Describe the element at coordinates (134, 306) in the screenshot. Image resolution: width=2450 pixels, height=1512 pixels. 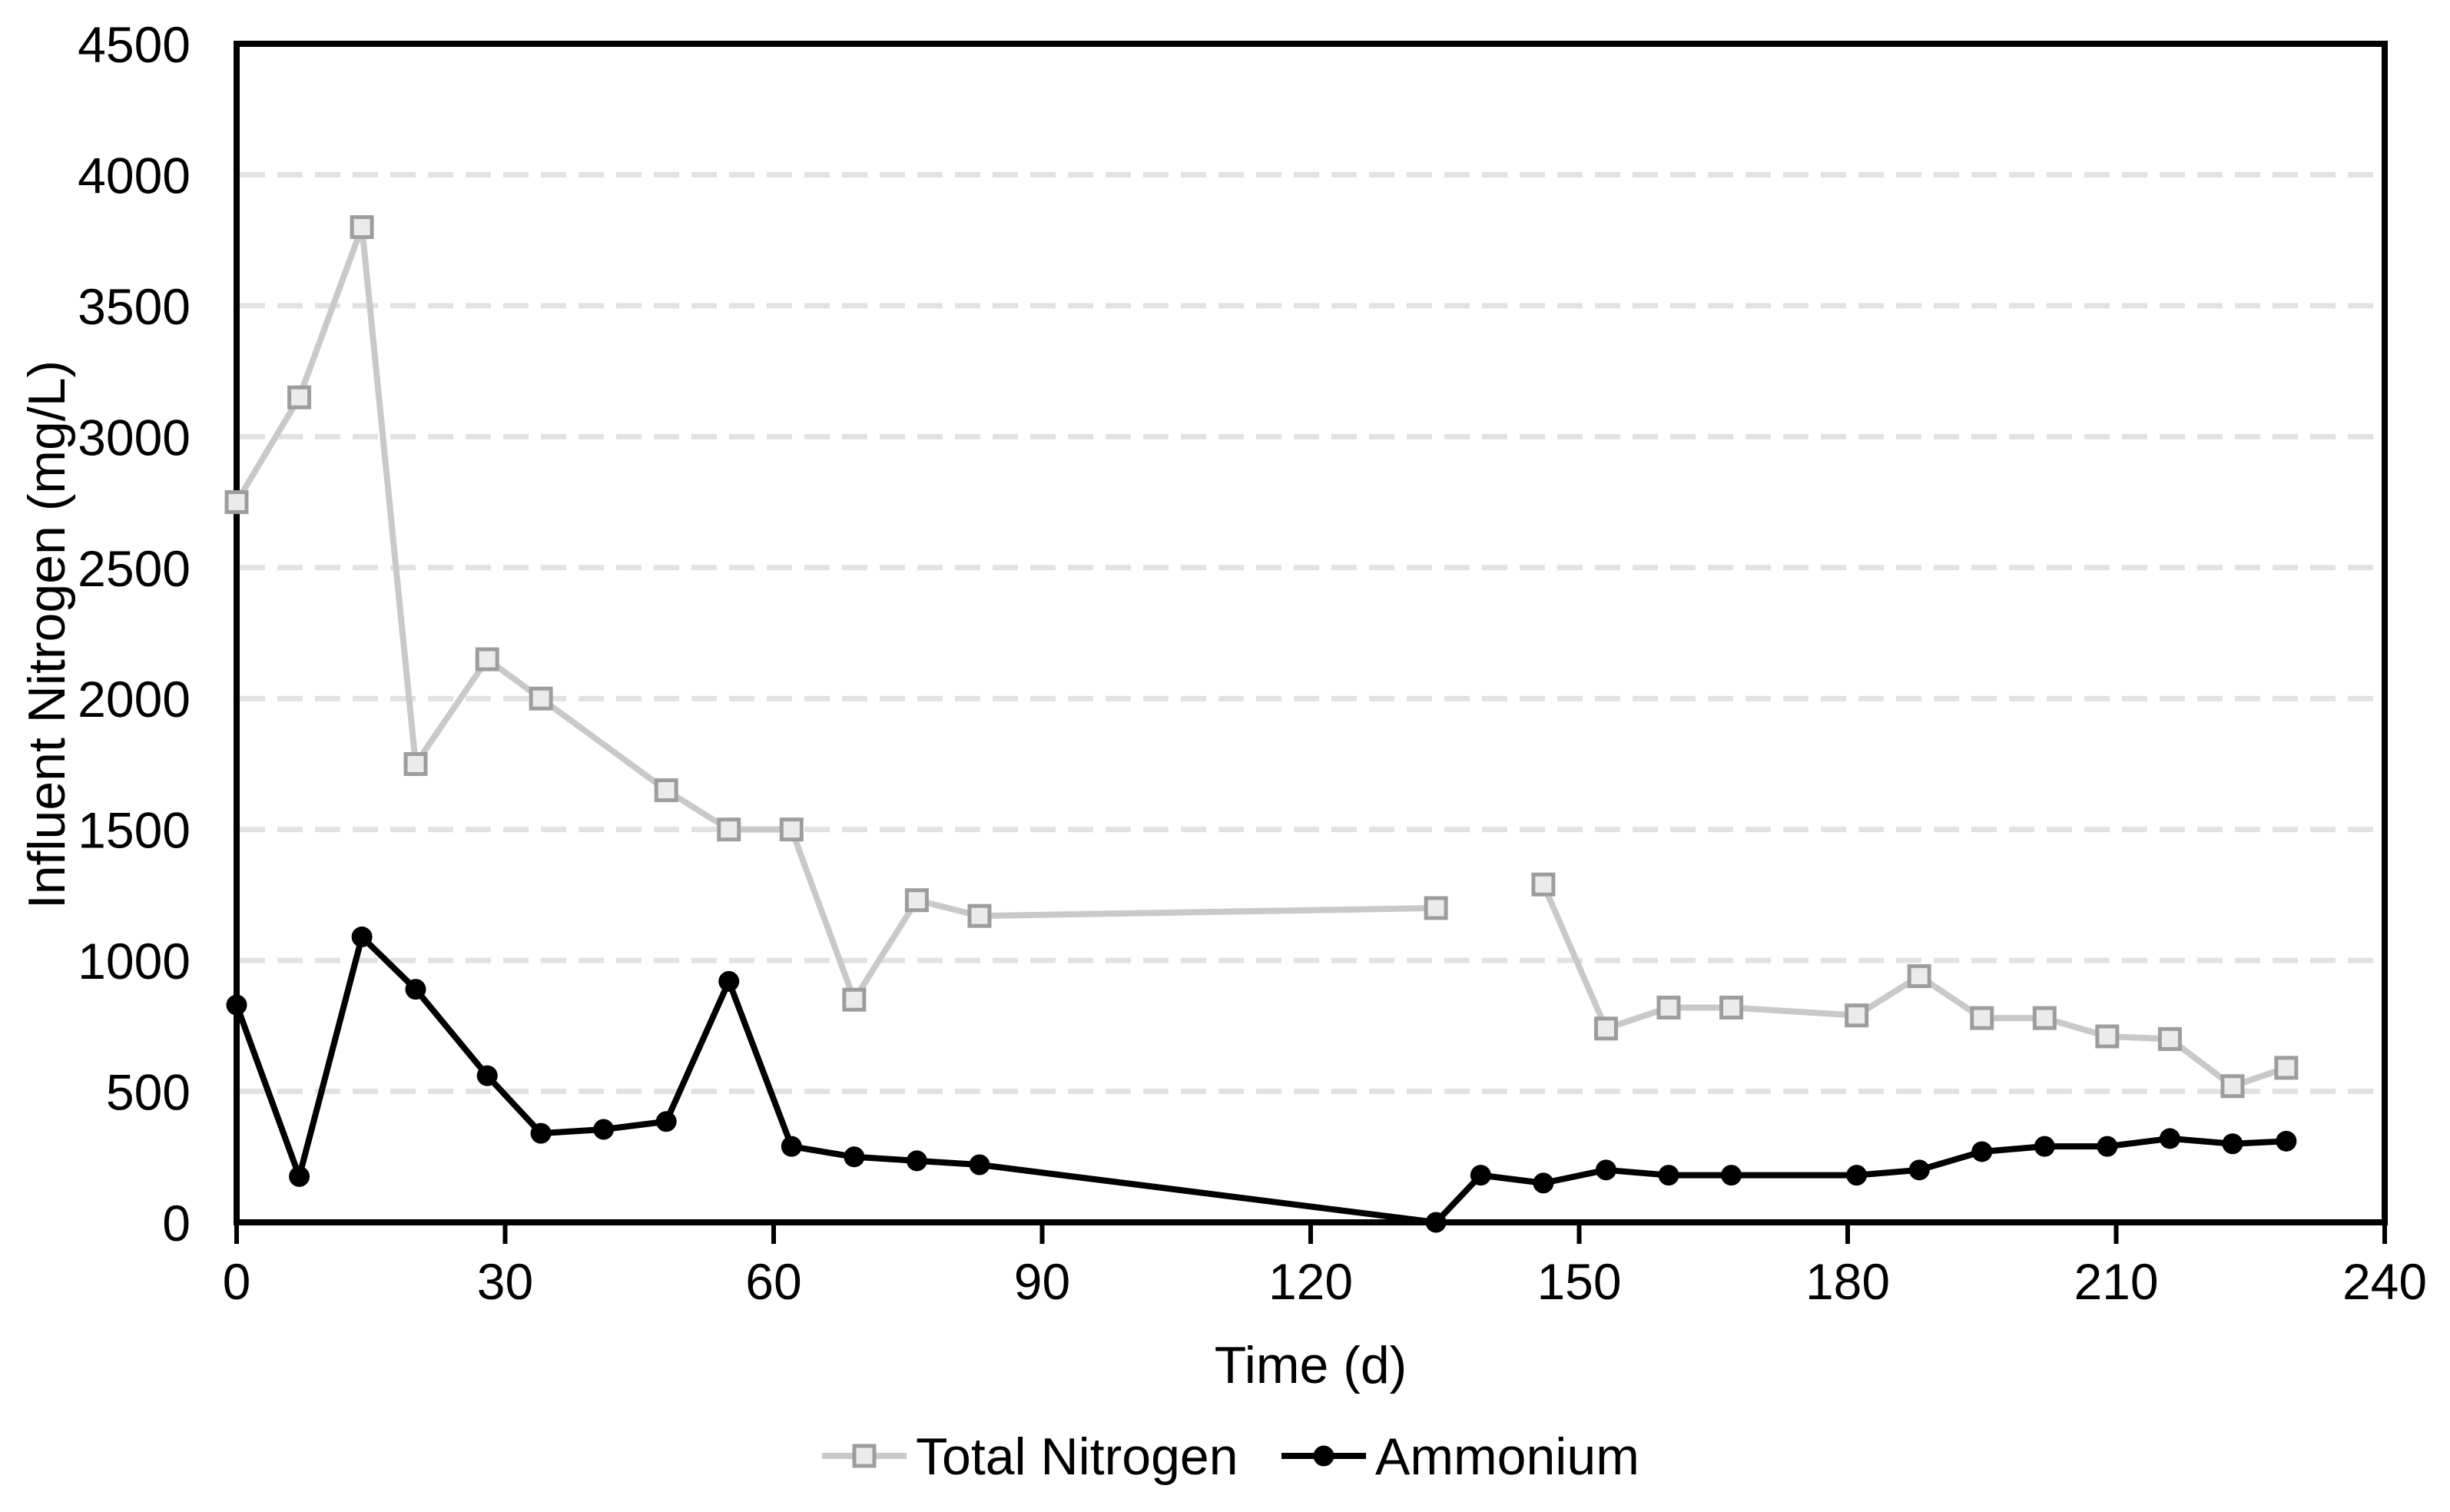
I see `y-tick-label: 3500` at that location.